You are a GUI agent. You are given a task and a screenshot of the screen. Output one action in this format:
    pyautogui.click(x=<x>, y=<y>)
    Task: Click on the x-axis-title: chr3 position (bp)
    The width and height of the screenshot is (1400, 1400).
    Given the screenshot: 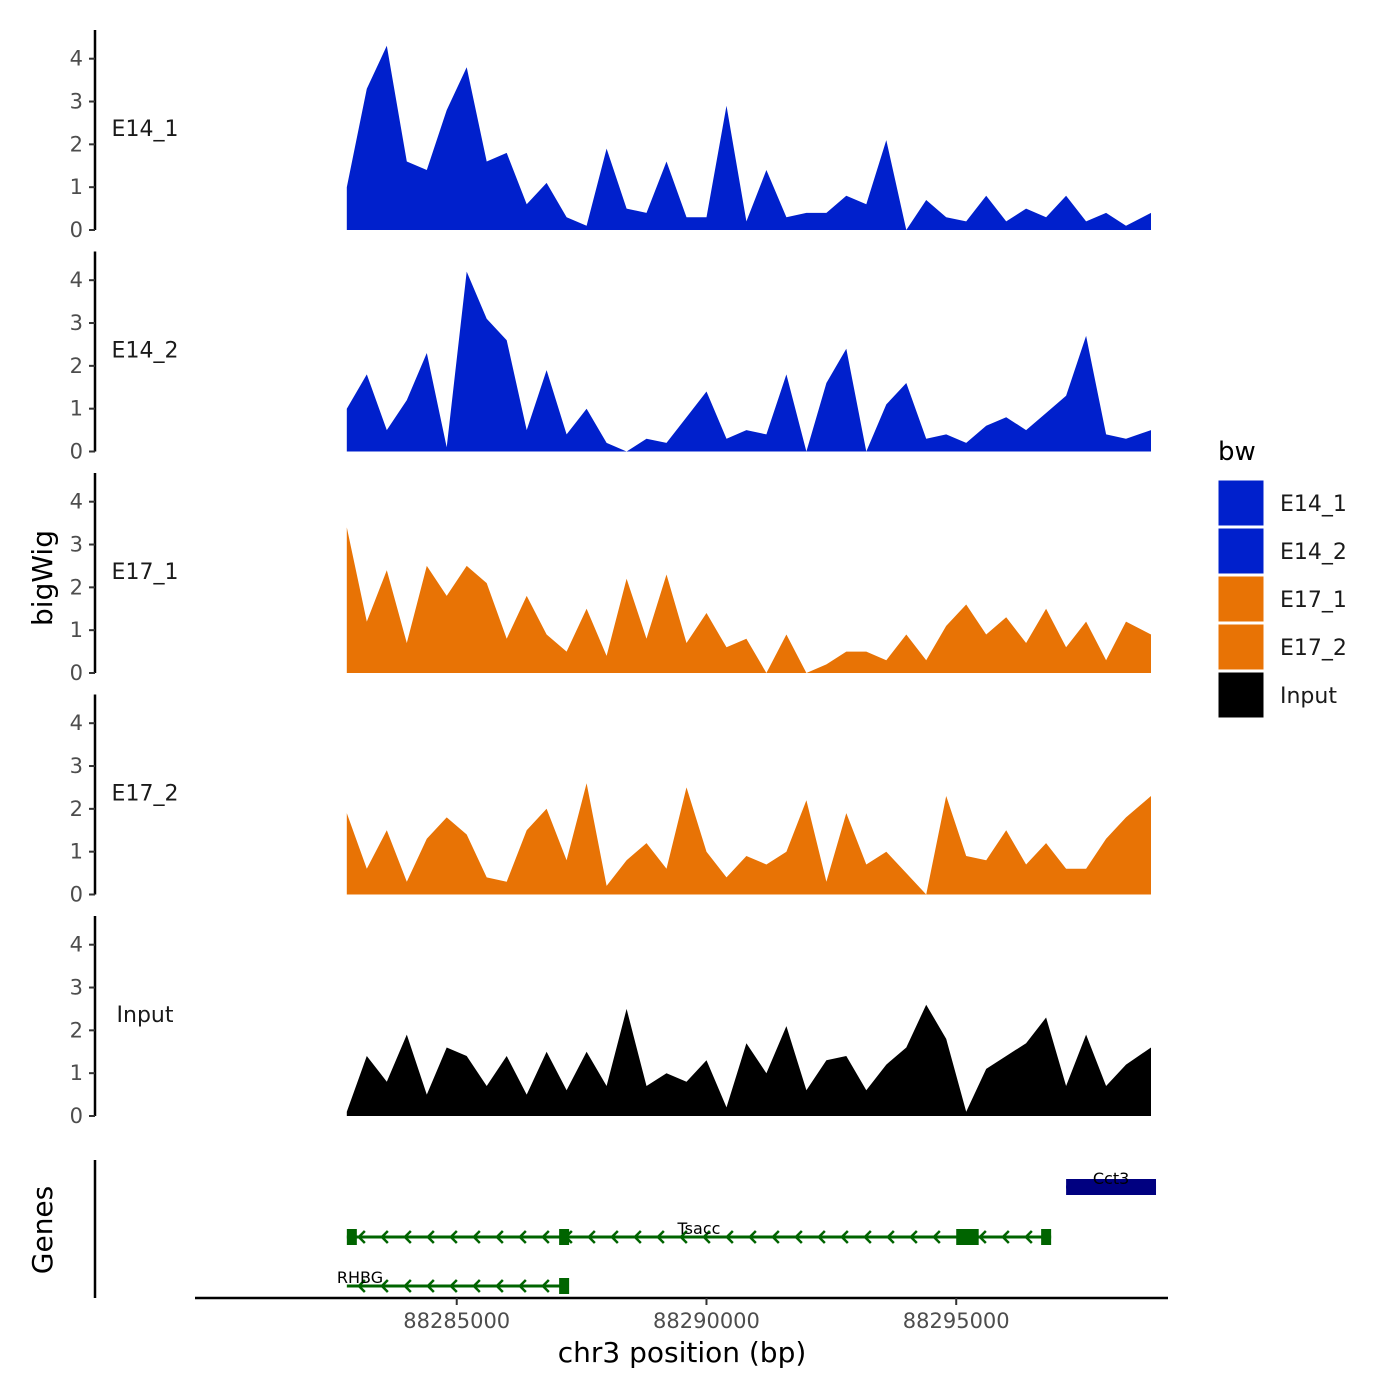 What is the action you would take?
    pyautogui.click(x=682, y=1352)
    